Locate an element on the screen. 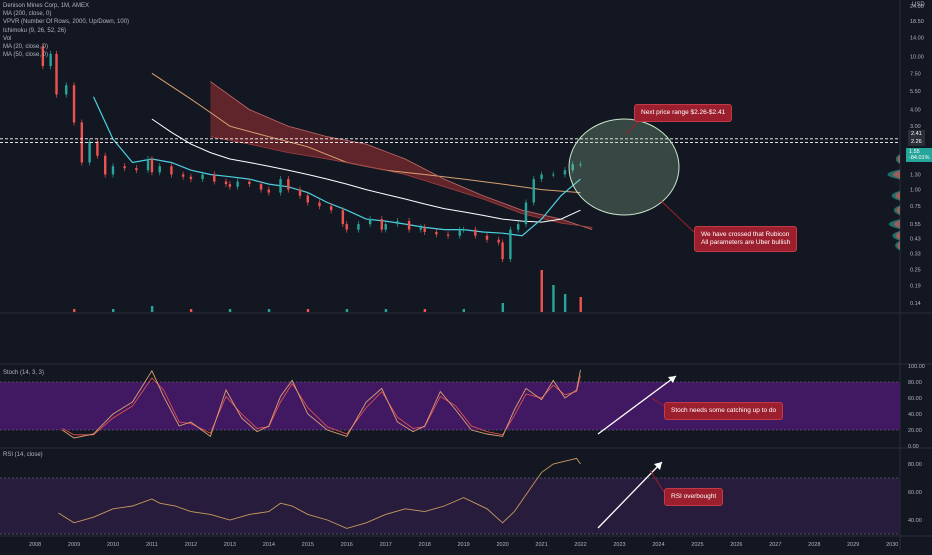  stoch-pane-title: Stoch (14, 3, 3) is located at coordinates (24, 373).